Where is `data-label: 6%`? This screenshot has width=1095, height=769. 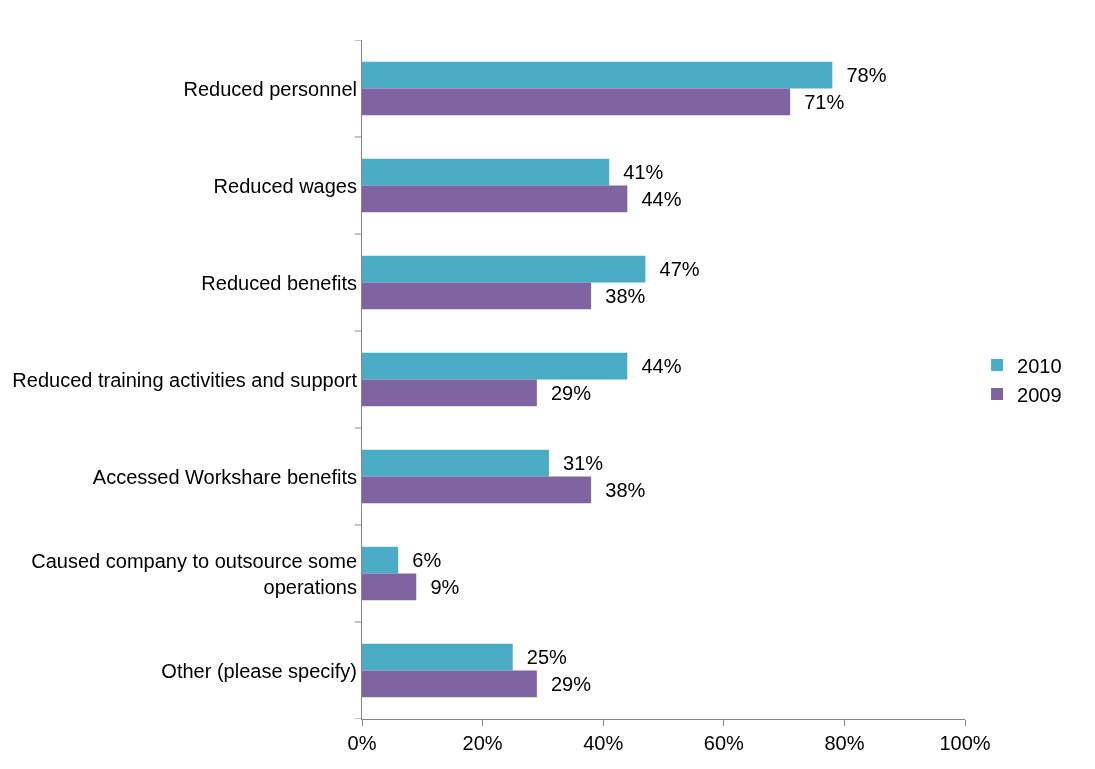 data-label: 6% is located at coordinates (421, 560).